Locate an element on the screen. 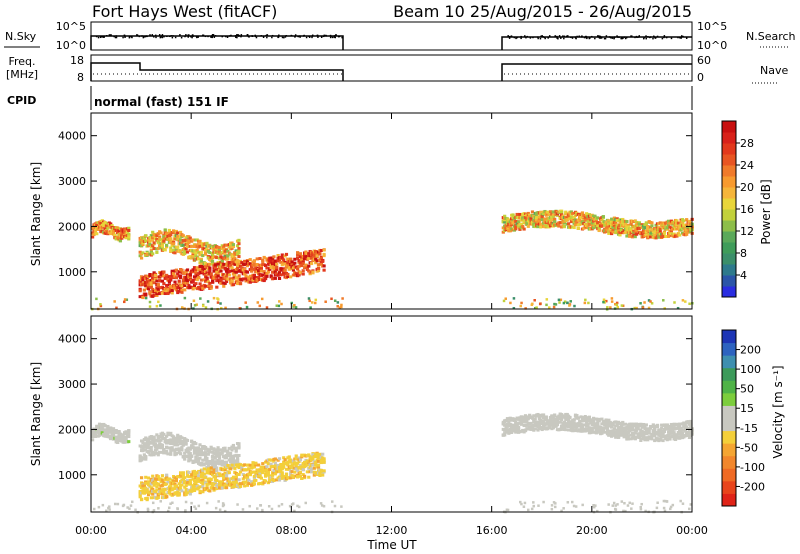 The image size is (800, 554). freq-tick-left-top: 18 is located at coordinates (77, 60).